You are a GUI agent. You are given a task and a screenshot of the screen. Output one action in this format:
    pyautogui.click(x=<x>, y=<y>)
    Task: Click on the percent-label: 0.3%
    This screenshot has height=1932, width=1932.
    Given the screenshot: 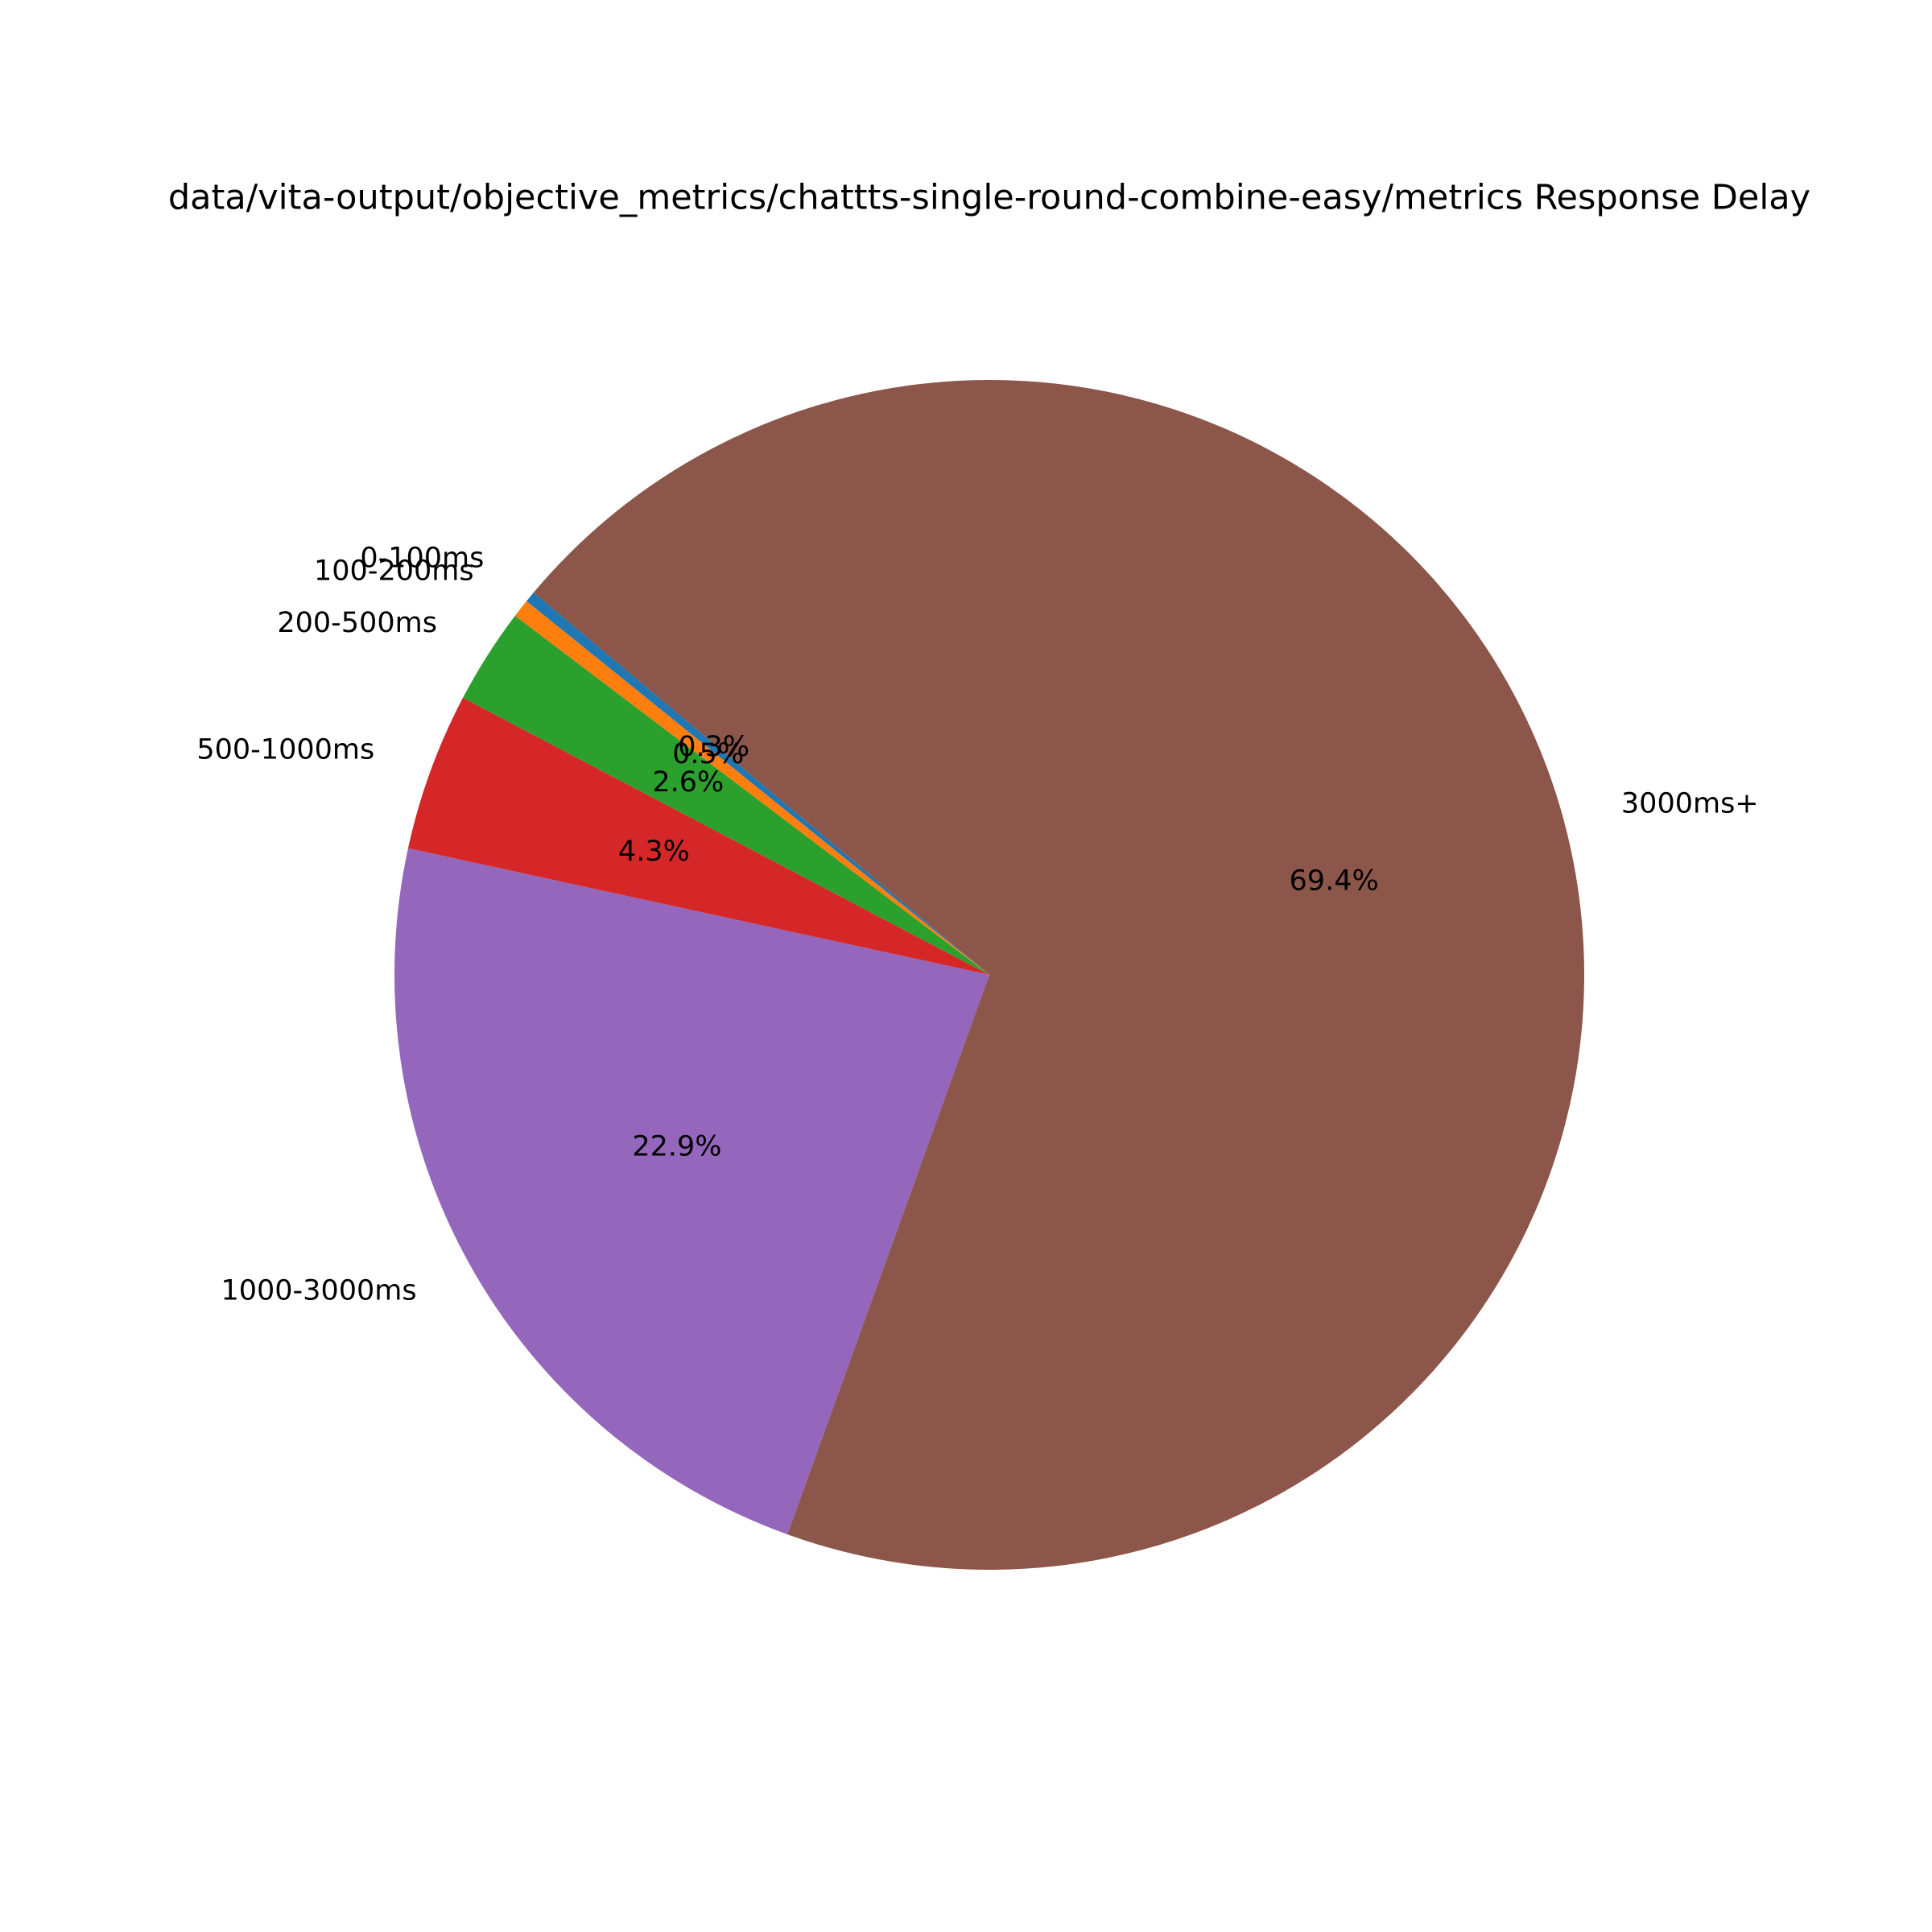 What is the action you would take?
    pyautogui.click(x=713, y=747)
    